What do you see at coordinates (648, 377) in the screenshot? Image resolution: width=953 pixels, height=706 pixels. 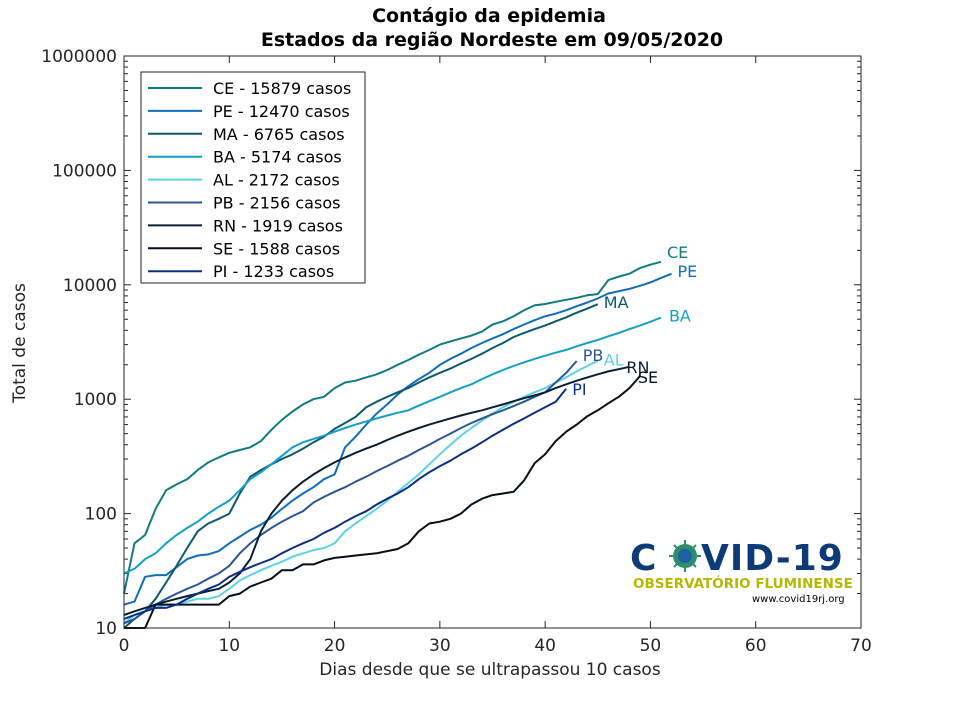 I see `series-end-label-se: SE` at bounding box center [648, 377].